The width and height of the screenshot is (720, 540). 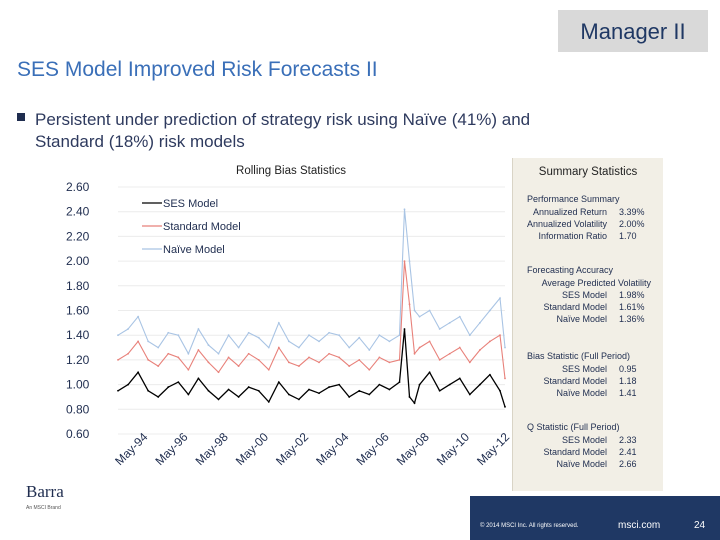 What do you see at coordinates (291, 171) in the screenshot?
I see `chart-title: Rolling Bias Statistics` at bounding box center [291, 171].